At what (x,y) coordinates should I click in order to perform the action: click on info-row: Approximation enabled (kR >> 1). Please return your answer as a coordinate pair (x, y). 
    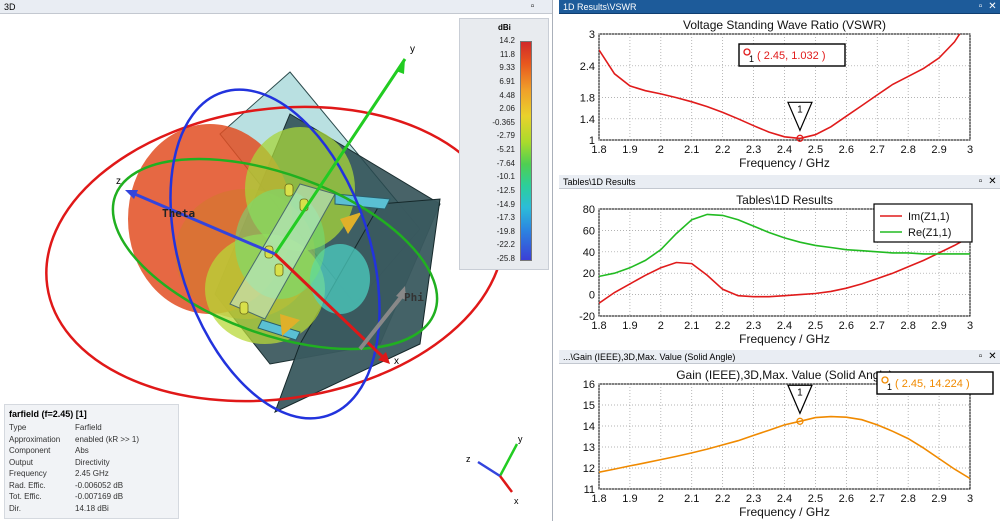
    Looking at the image, I should click on (94, 439).